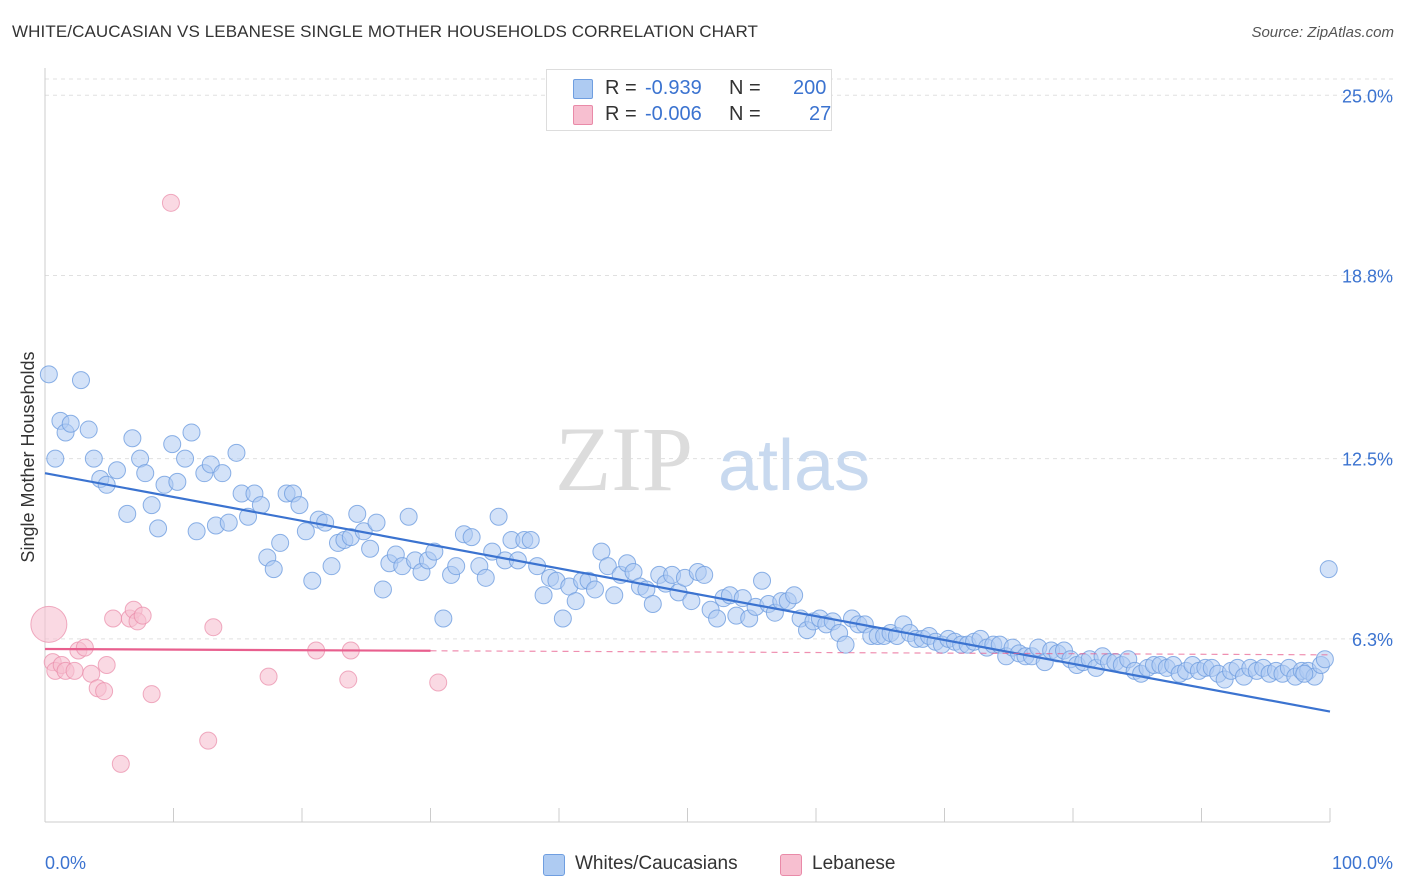  I want to click on legend-label-lebanese: Lebanese, so click(854, 863).